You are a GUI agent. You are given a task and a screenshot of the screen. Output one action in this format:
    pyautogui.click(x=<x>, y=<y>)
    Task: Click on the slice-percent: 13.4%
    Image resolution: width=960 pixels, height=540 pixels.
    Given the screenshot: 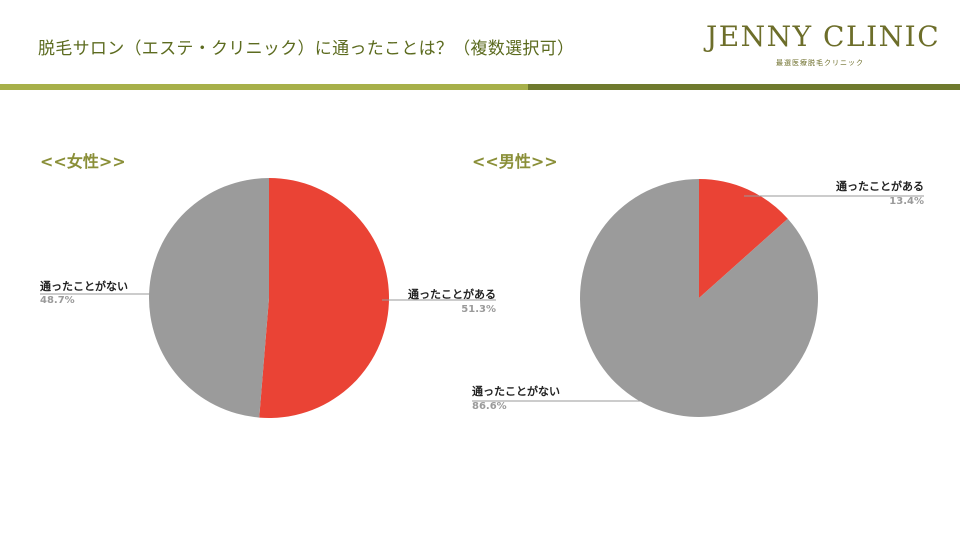 What is the action you would take?
    pyautogui.click(x=906, y=201)
    